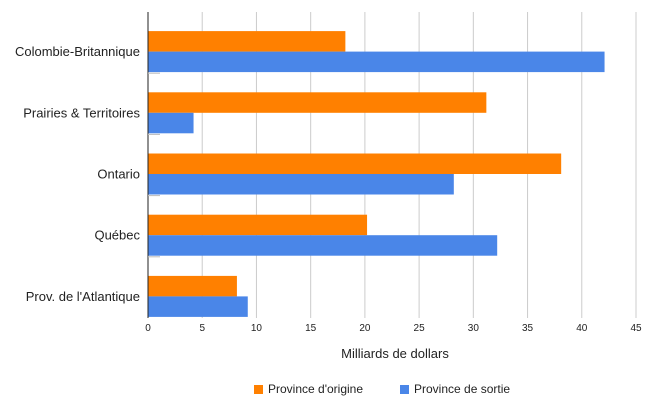  What do you see at coordinates (202, 328) in the screenshot?
I see `x-tick-label-5: 5` at bounding box center [202, 328].